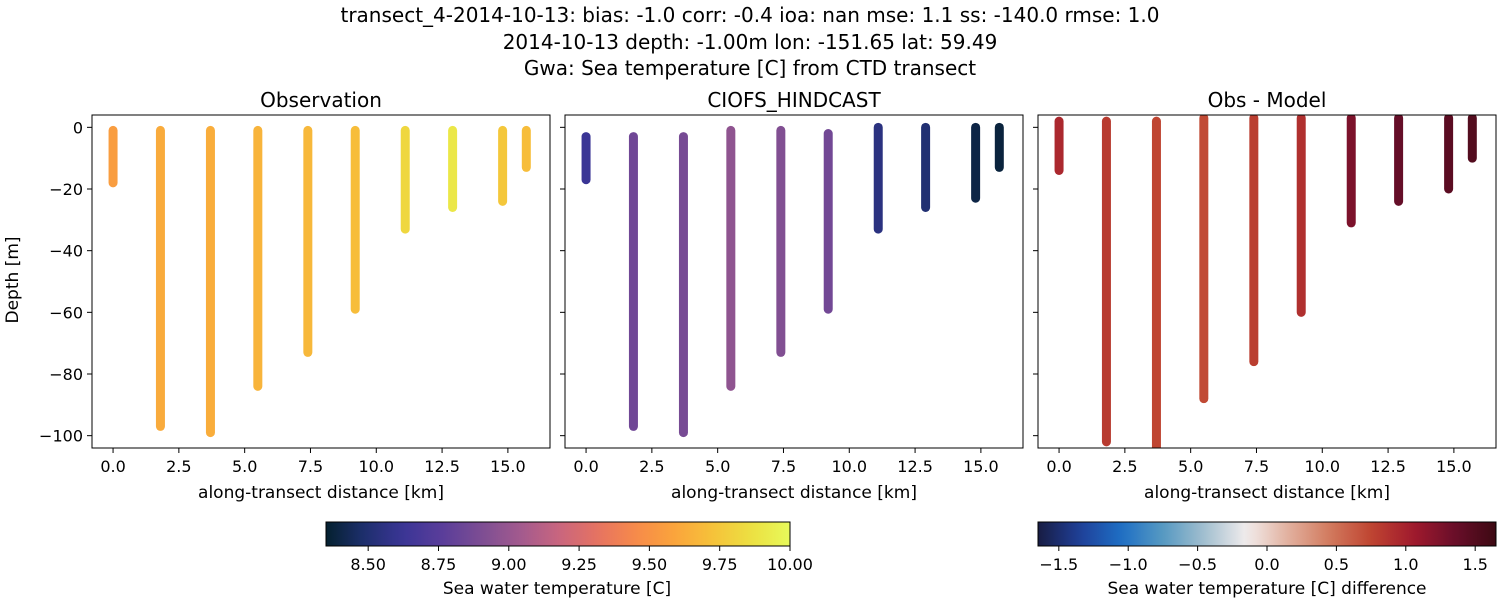 Image resolution: width=1500 pixels, height=600 pixels. Describe the element at coordinates (61, 436) in the screenshot. I see `y-tick-label: −100` at that location.